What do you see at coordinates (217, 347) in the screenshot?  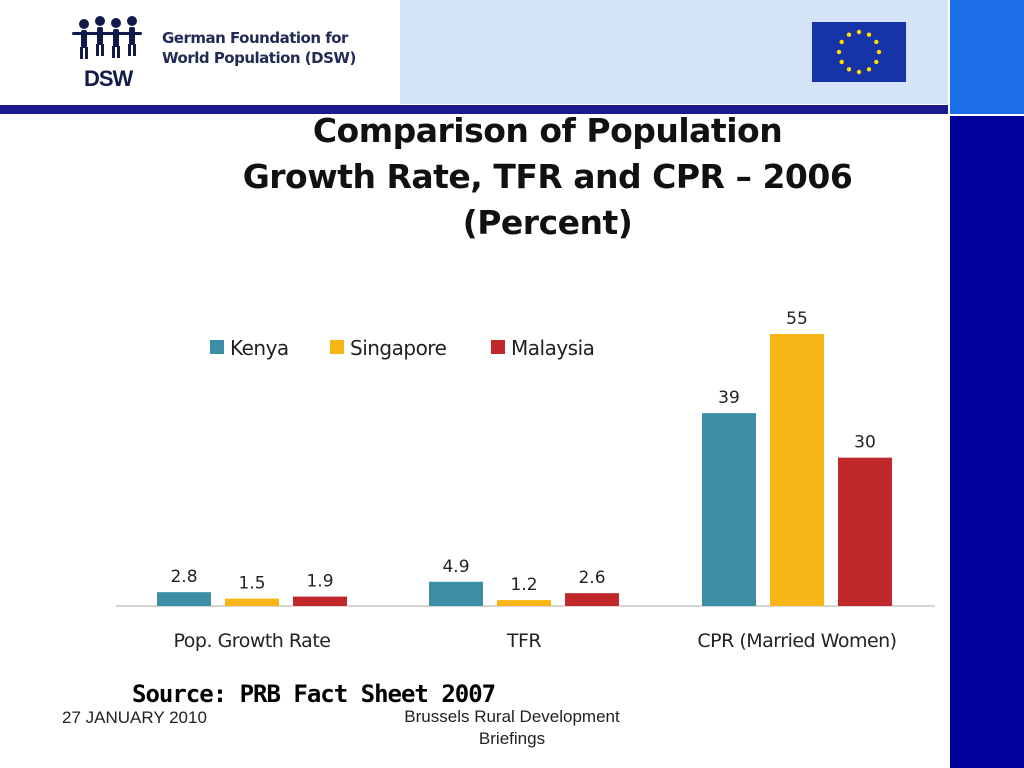 I see `legend-swatch-kenya` at bounding box center [217, 347].